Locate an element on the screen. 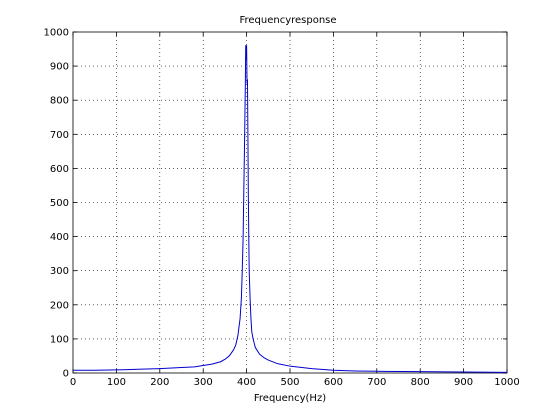  x-tick-label: 800 is located at coordinates (420, 382).